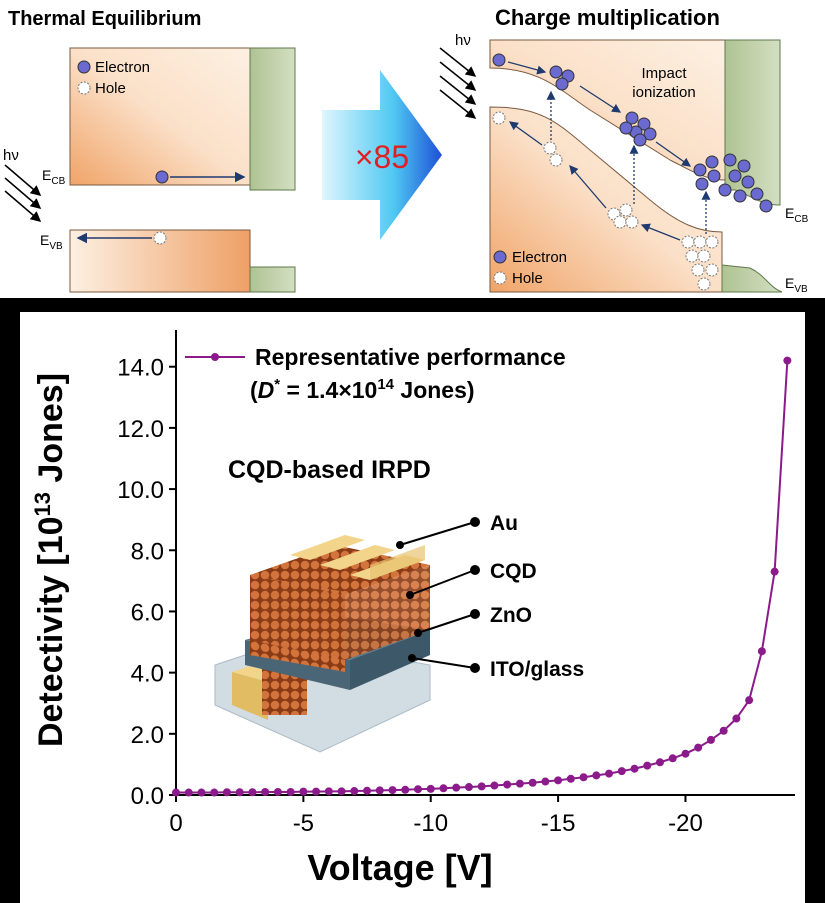 This screenshot has width=825, height=903. I want to click on y-tick-label: 0.0, so click(147, 796).